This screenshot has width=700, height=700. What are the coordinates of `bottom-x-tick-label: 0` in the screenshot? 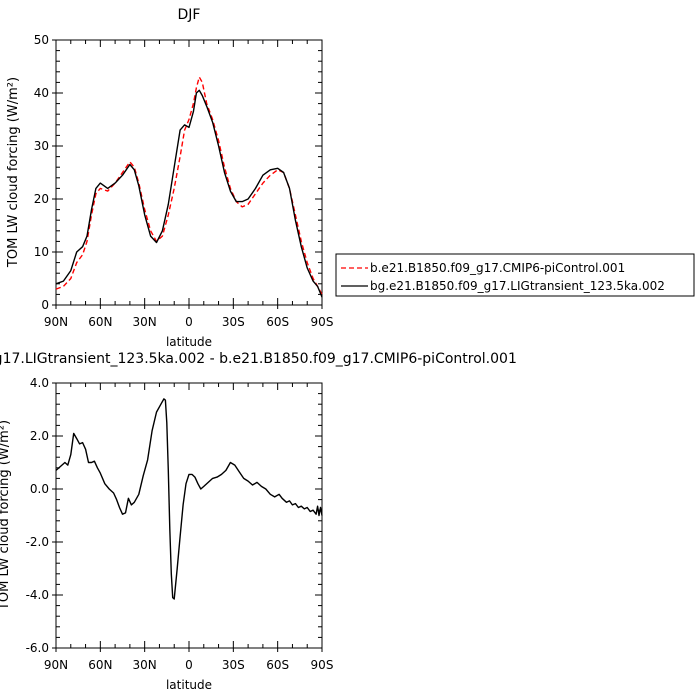 It's located at (189, 665).